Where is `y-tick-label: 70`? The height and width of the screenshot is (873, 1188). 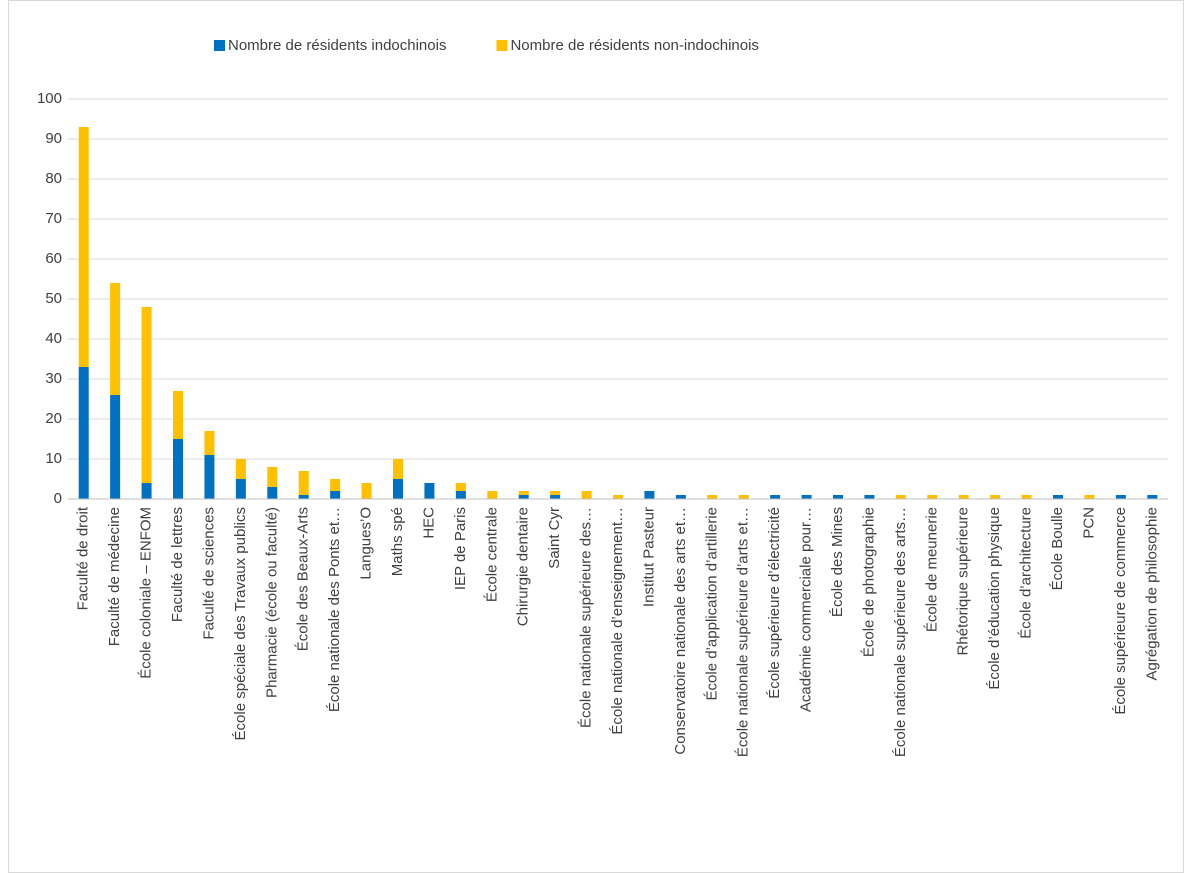 y-tick-label: 70 is located at coordinates (53, 218).